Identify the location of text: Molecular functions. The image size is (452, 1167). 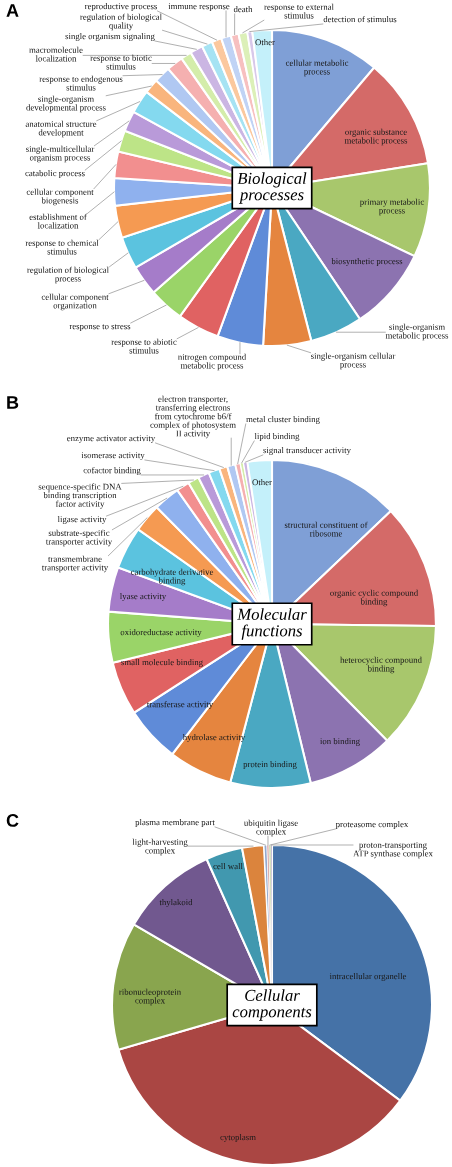
(272, 624).